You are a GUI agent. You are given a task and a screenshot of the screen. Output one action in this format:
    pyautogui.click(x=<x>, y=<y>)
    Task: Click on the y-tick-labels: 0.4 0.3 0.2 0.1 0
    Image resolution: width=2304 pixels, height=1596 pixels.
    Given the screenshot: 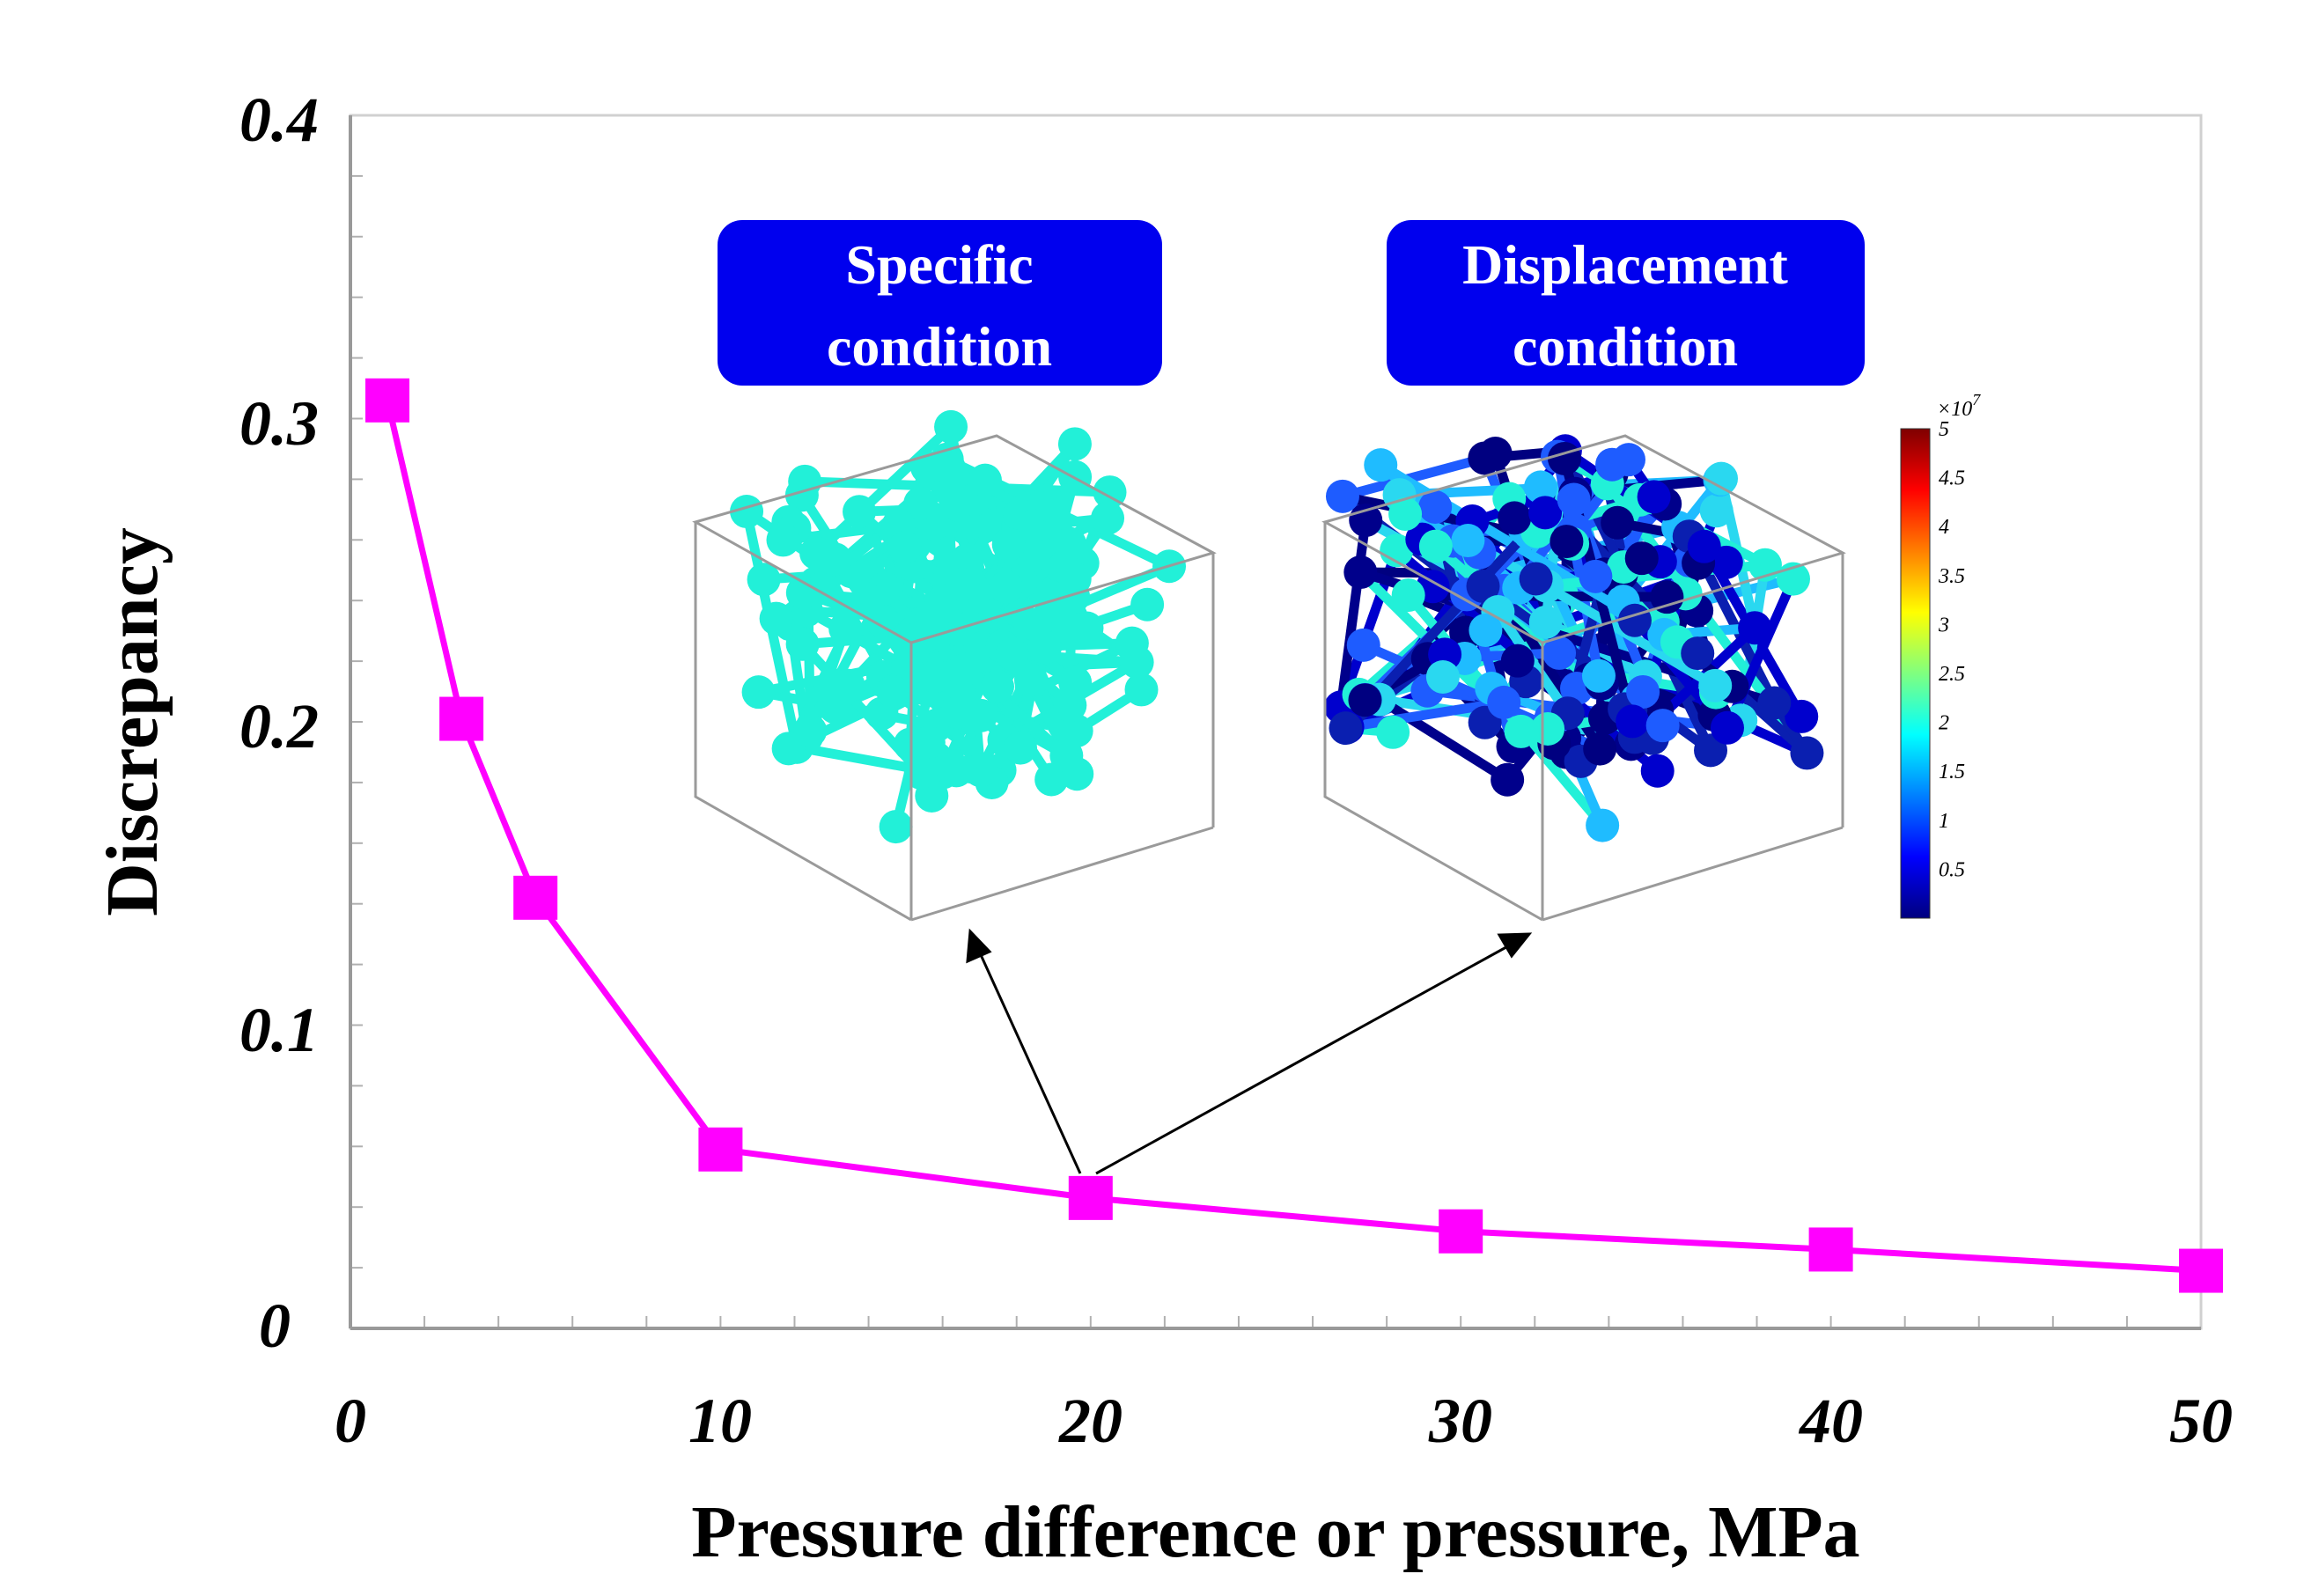 What is the action you would take?
    pyautogui.click(x=279, y=723)
    